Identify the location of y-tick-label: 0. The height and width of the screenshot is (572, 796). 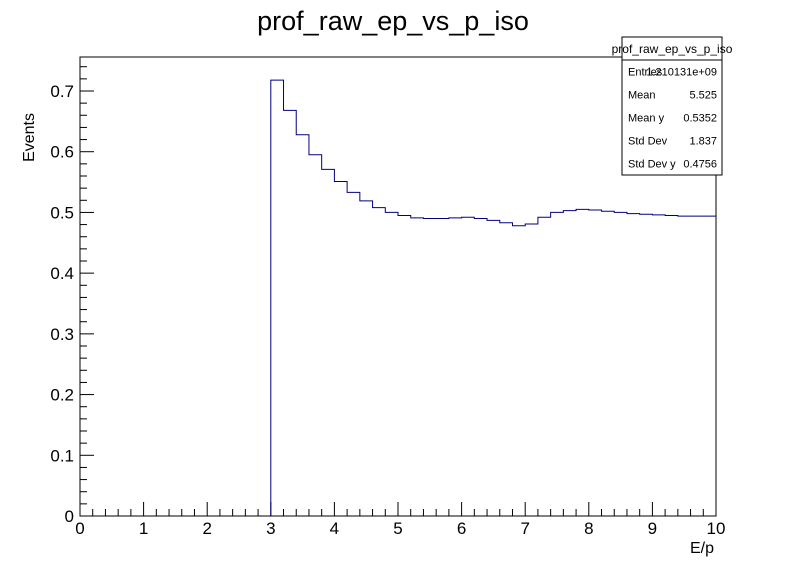
(69, 516).